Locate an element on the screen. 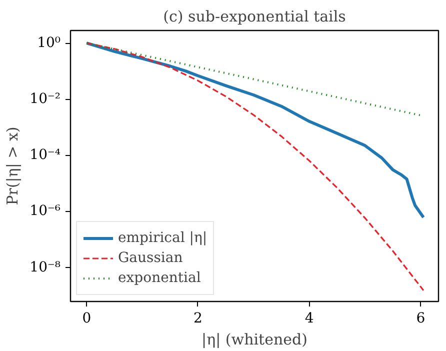 This screenshot has width=446, height=351. legend-label: exponential is located at coordinates (159, 278).